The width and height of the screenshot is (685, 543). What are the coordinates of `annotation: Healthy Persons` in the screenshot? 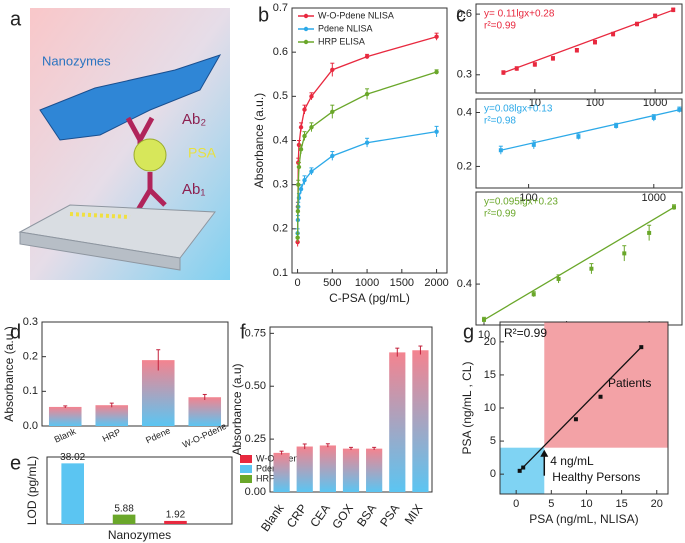 It's located at (596, 477).